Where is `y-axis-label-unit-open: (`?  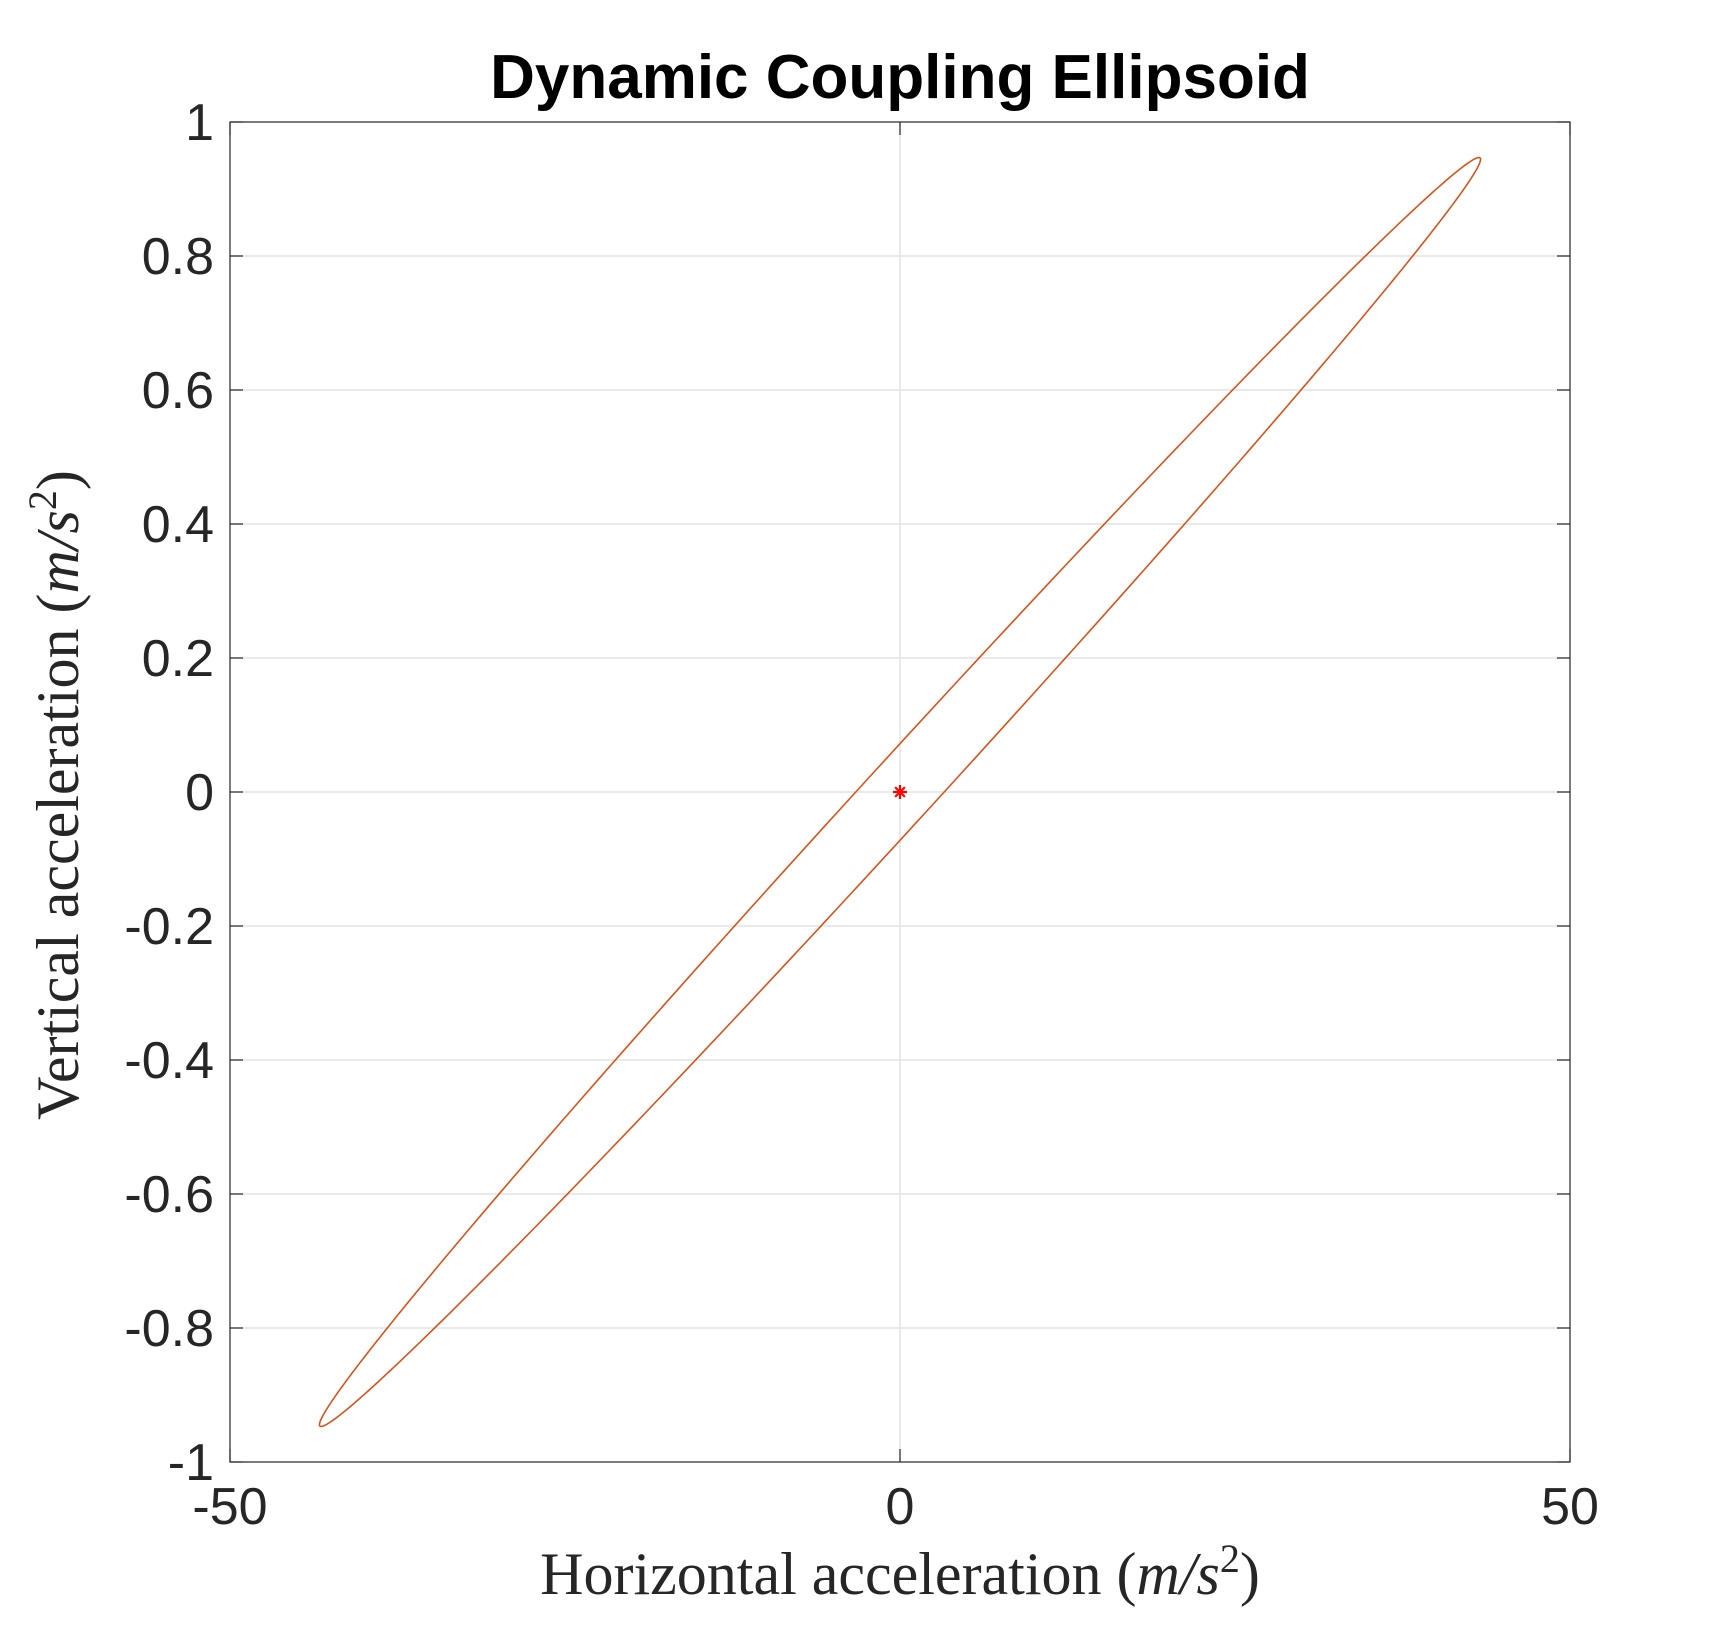 y-axis-label-unit-open: ( is located at coordinates (58, 604).